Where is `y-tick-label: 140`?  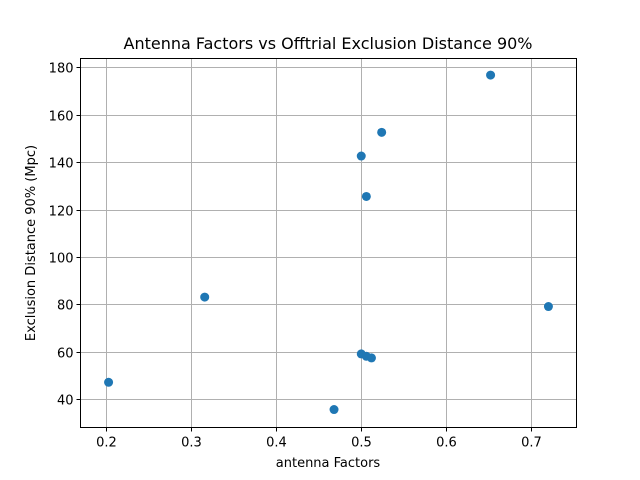
y-tick-label: 140 is located at coordinates (61, 164).